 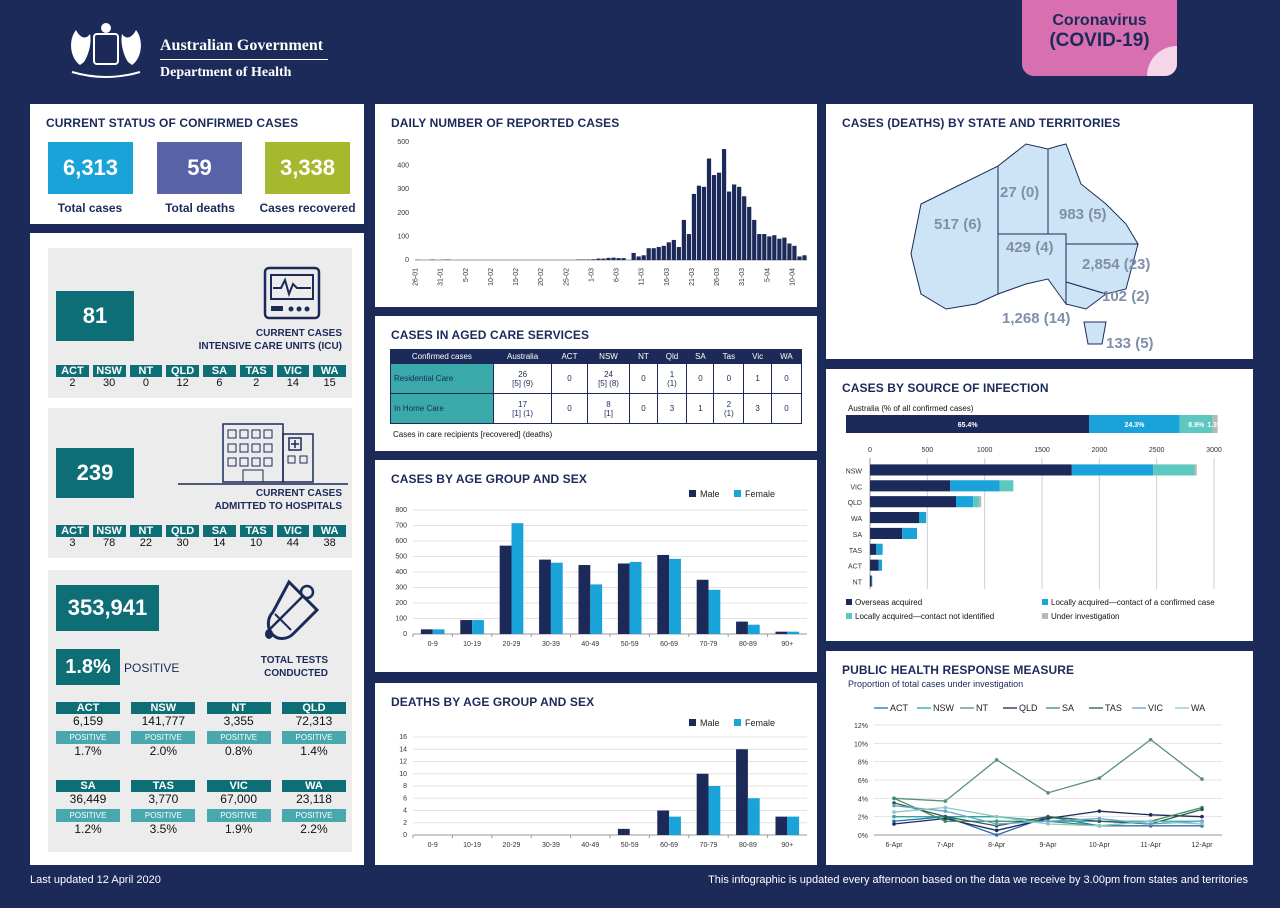 I want to click on total-cases-card: 6,313, so click(x=90, y=168).